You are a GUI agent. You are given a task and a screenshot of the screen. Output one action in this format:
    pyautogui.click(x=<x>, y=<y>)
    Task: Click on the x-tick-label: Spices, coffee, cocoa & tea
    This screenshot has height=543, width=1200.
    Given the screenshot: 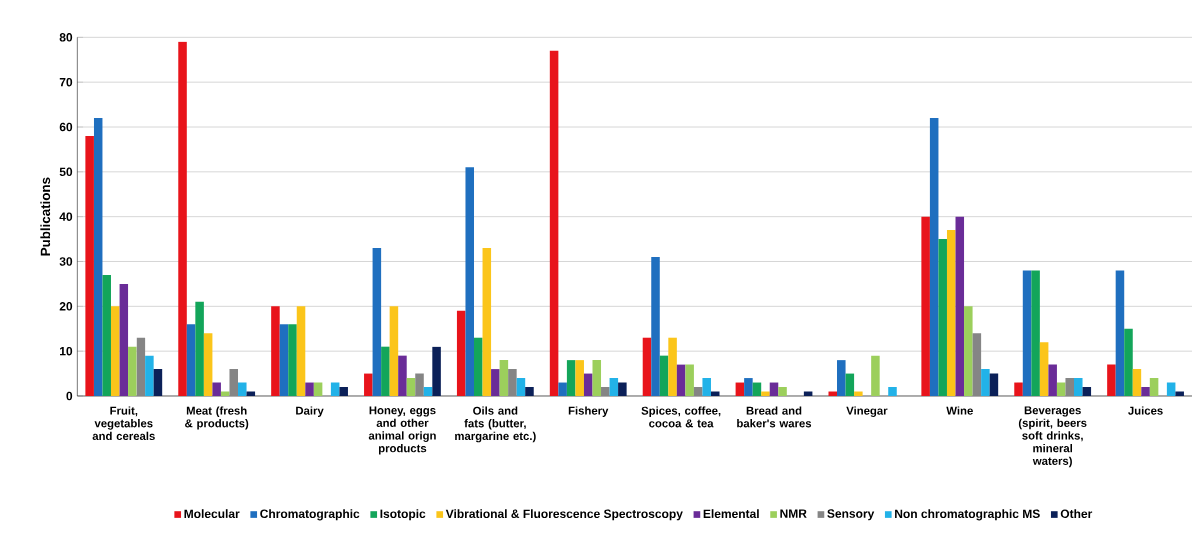 What is the action you would take?
    pyautogui.click(x=681, y=417)
    